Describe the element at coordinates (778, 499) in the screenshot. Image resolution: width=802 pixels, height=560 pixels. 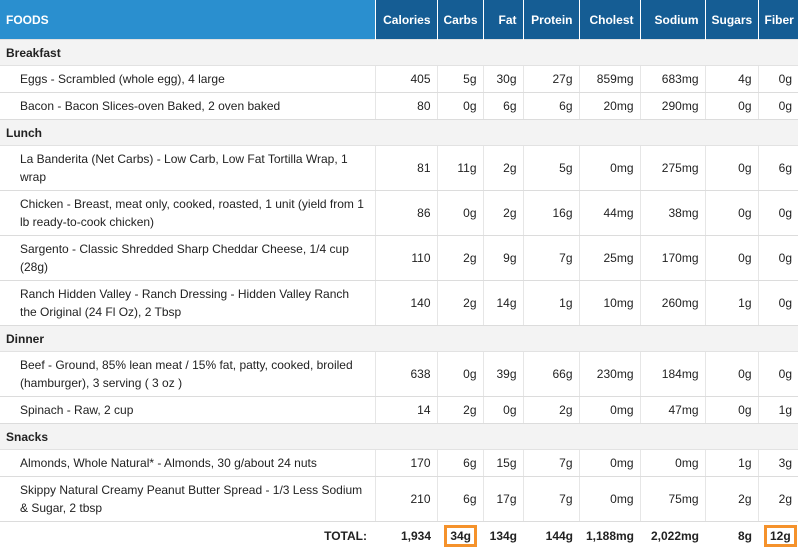
I see `fiber-cell: 2g` at that location.